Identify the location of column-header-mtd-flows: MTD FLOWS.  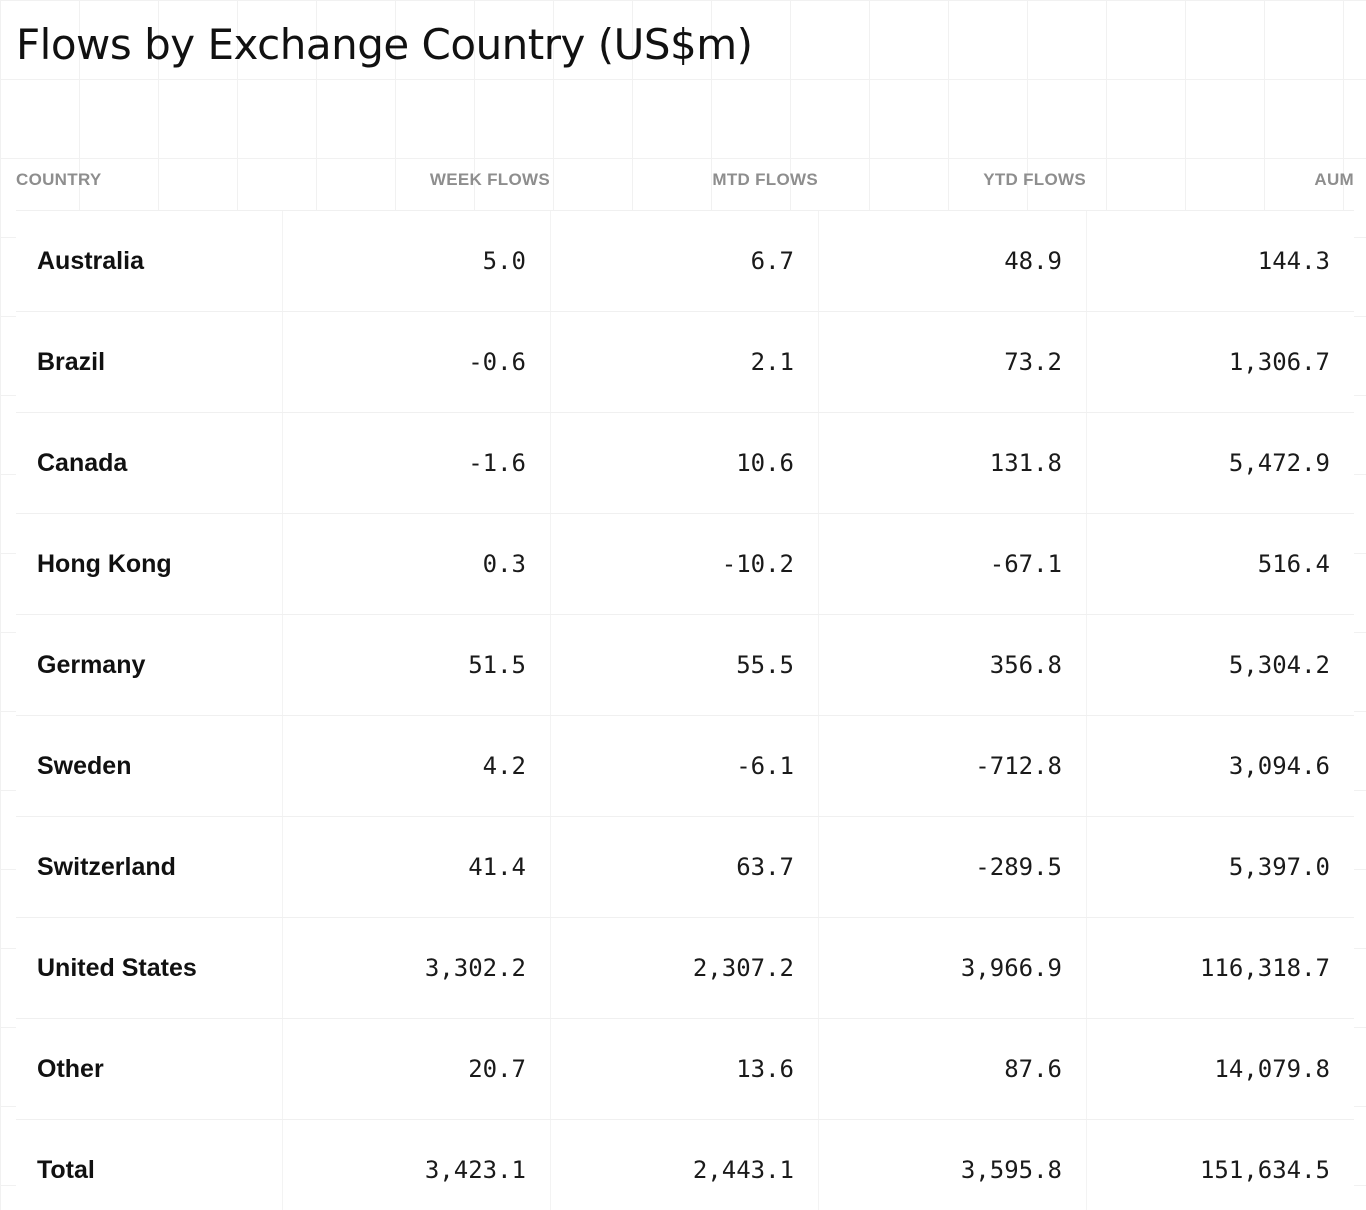
(765, 179).